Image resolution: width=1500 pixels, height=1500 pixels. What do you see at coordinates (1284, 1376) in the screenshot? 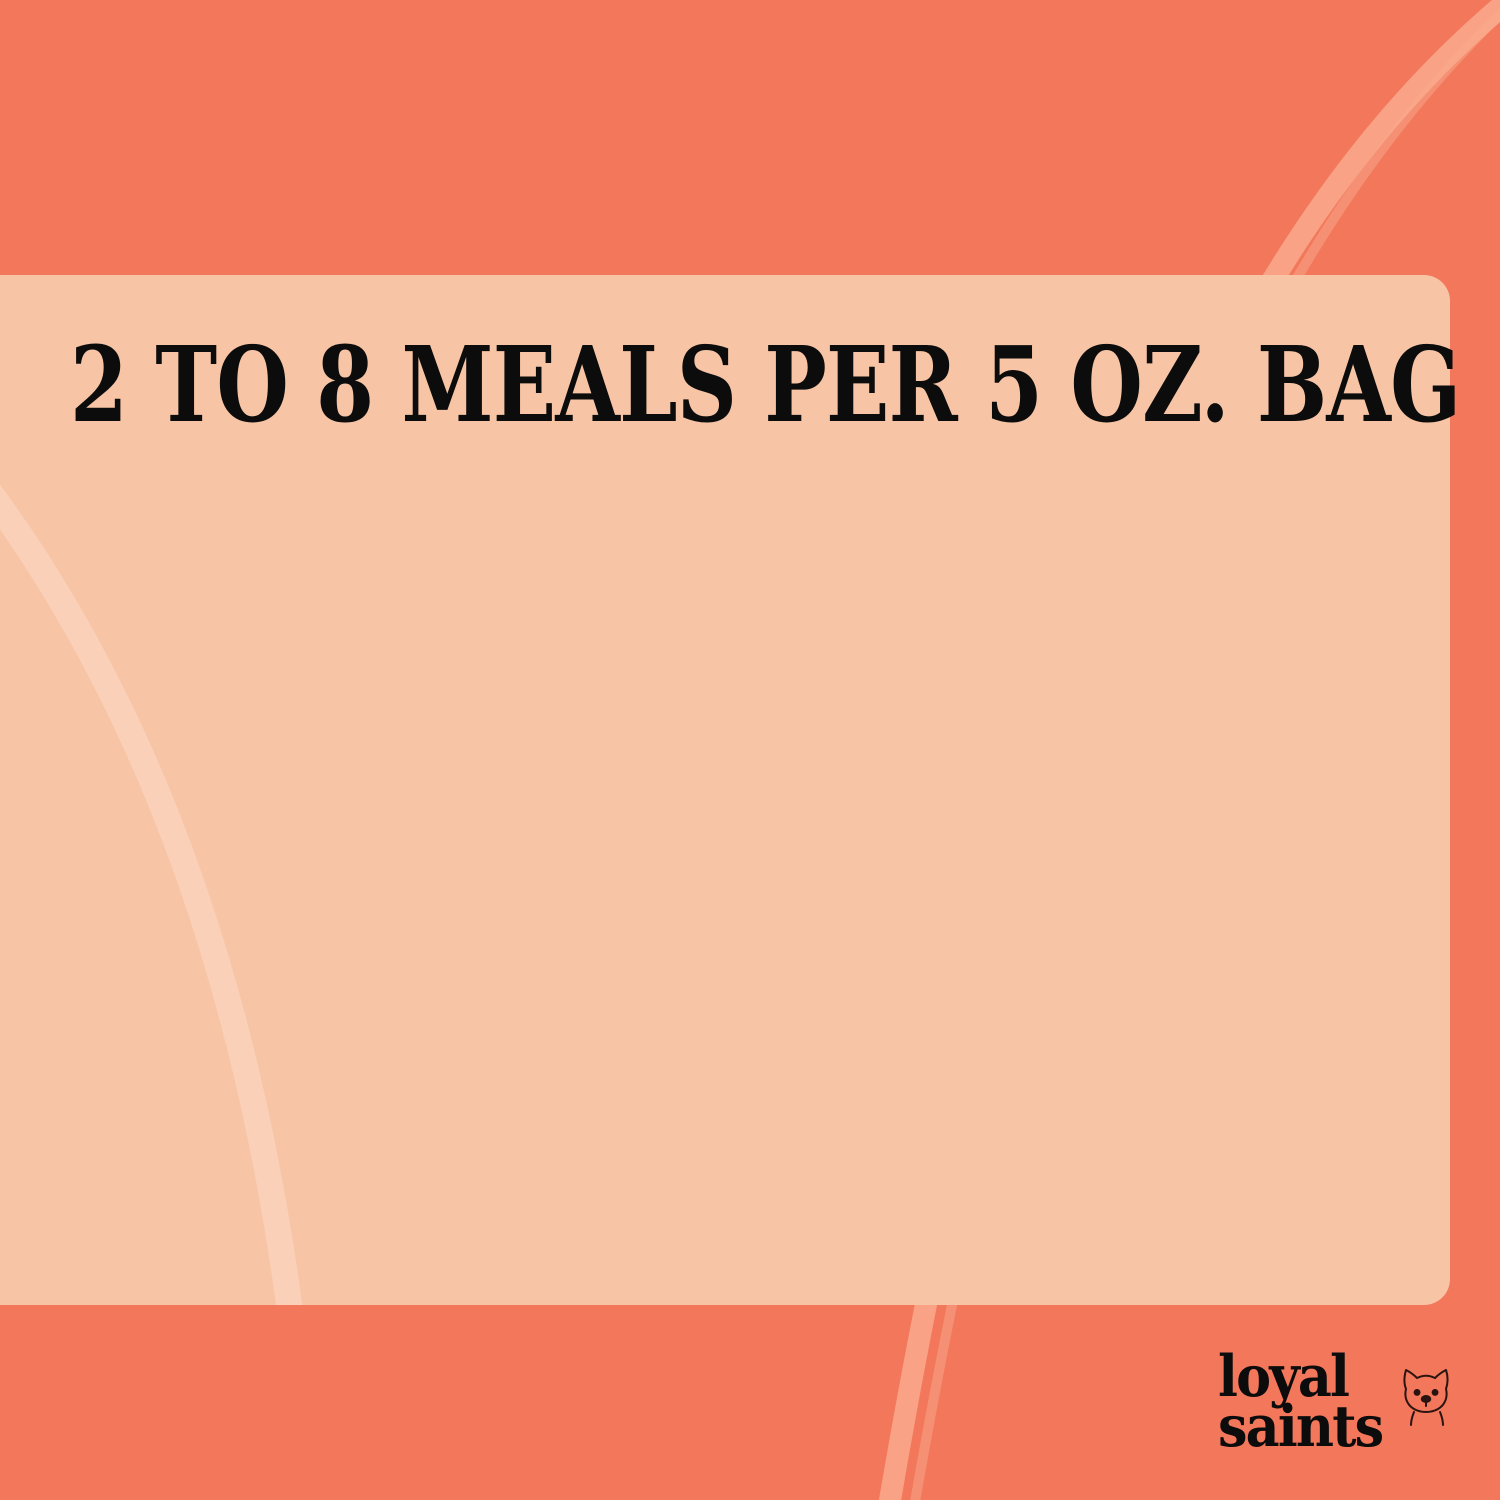
I see `logo-wordmark-line1: loyal` at bounding box center [1284, 1376].